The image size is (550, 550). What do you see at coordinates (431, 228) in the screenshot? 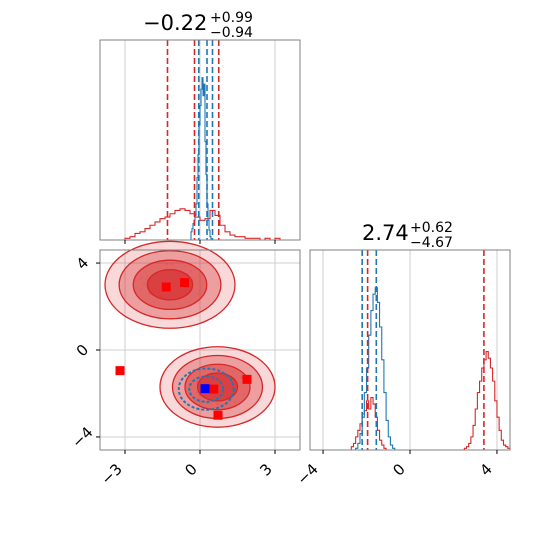
I see `title-param-2-upper: +0.62` at bounding box center [431, 228].